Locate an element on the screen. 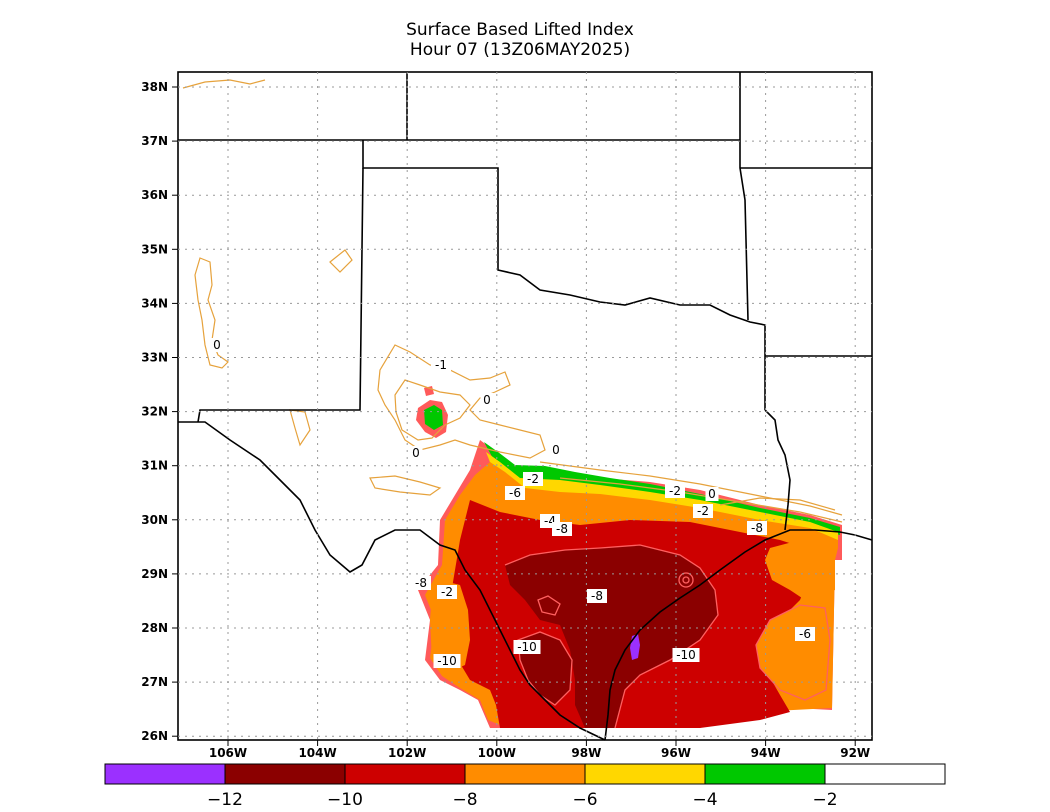 This screenshot has height=812, width=1050. lon-label: 98W is located at coordinates (586, 753).